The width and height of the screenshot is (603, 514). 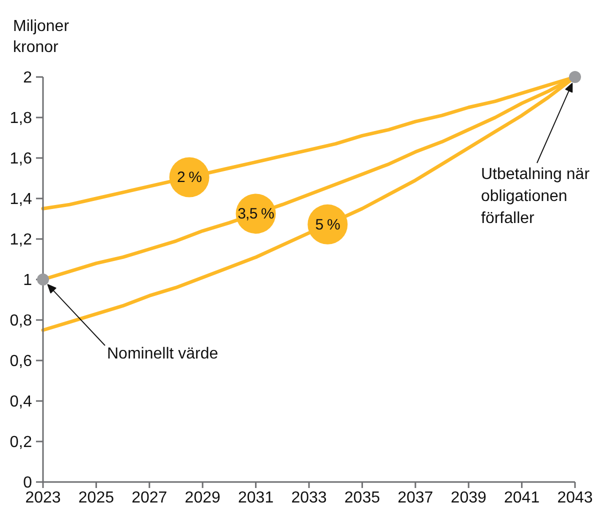 I want to click on x-tick-label: 2033, so click(x=309, y=497).